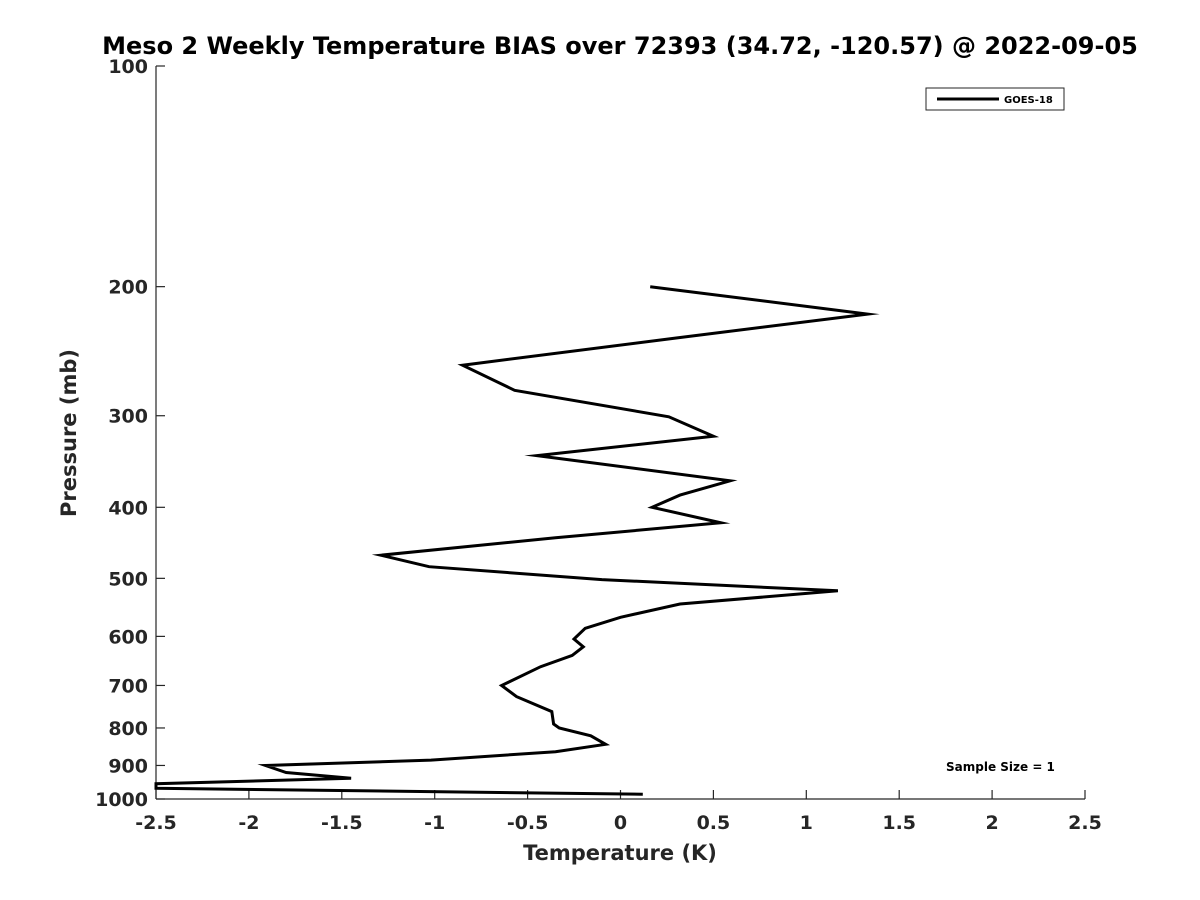 Image resolution: width=1200 pixels, height=900 pixels. What do you see at coordinates (248, 823) in the screenshot?
I see `x-tick-label: -2` at bounding box center [248, 823].